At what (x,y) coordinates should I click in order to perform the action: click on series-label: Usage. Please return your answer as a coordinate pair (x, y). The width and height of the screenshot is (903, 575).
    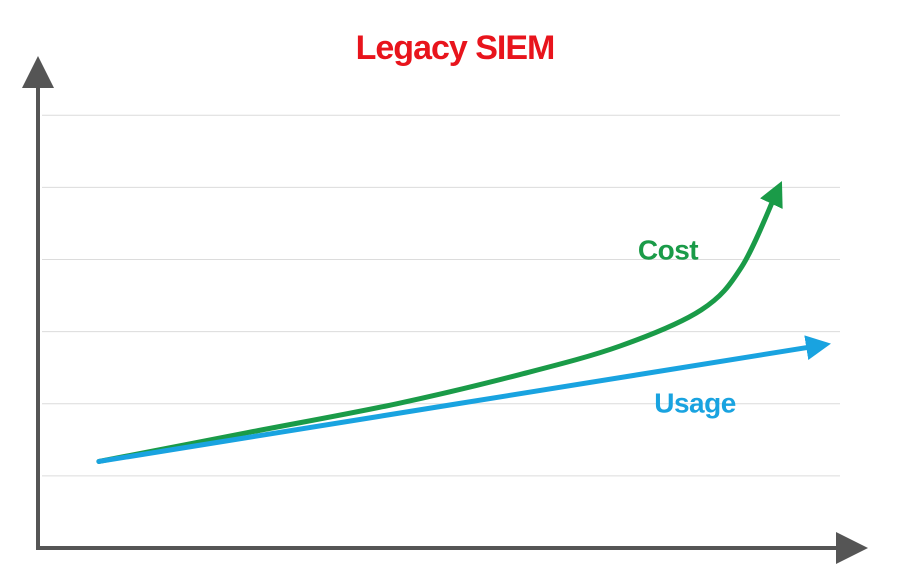
    Looking at the image, I should click on (695, 402).